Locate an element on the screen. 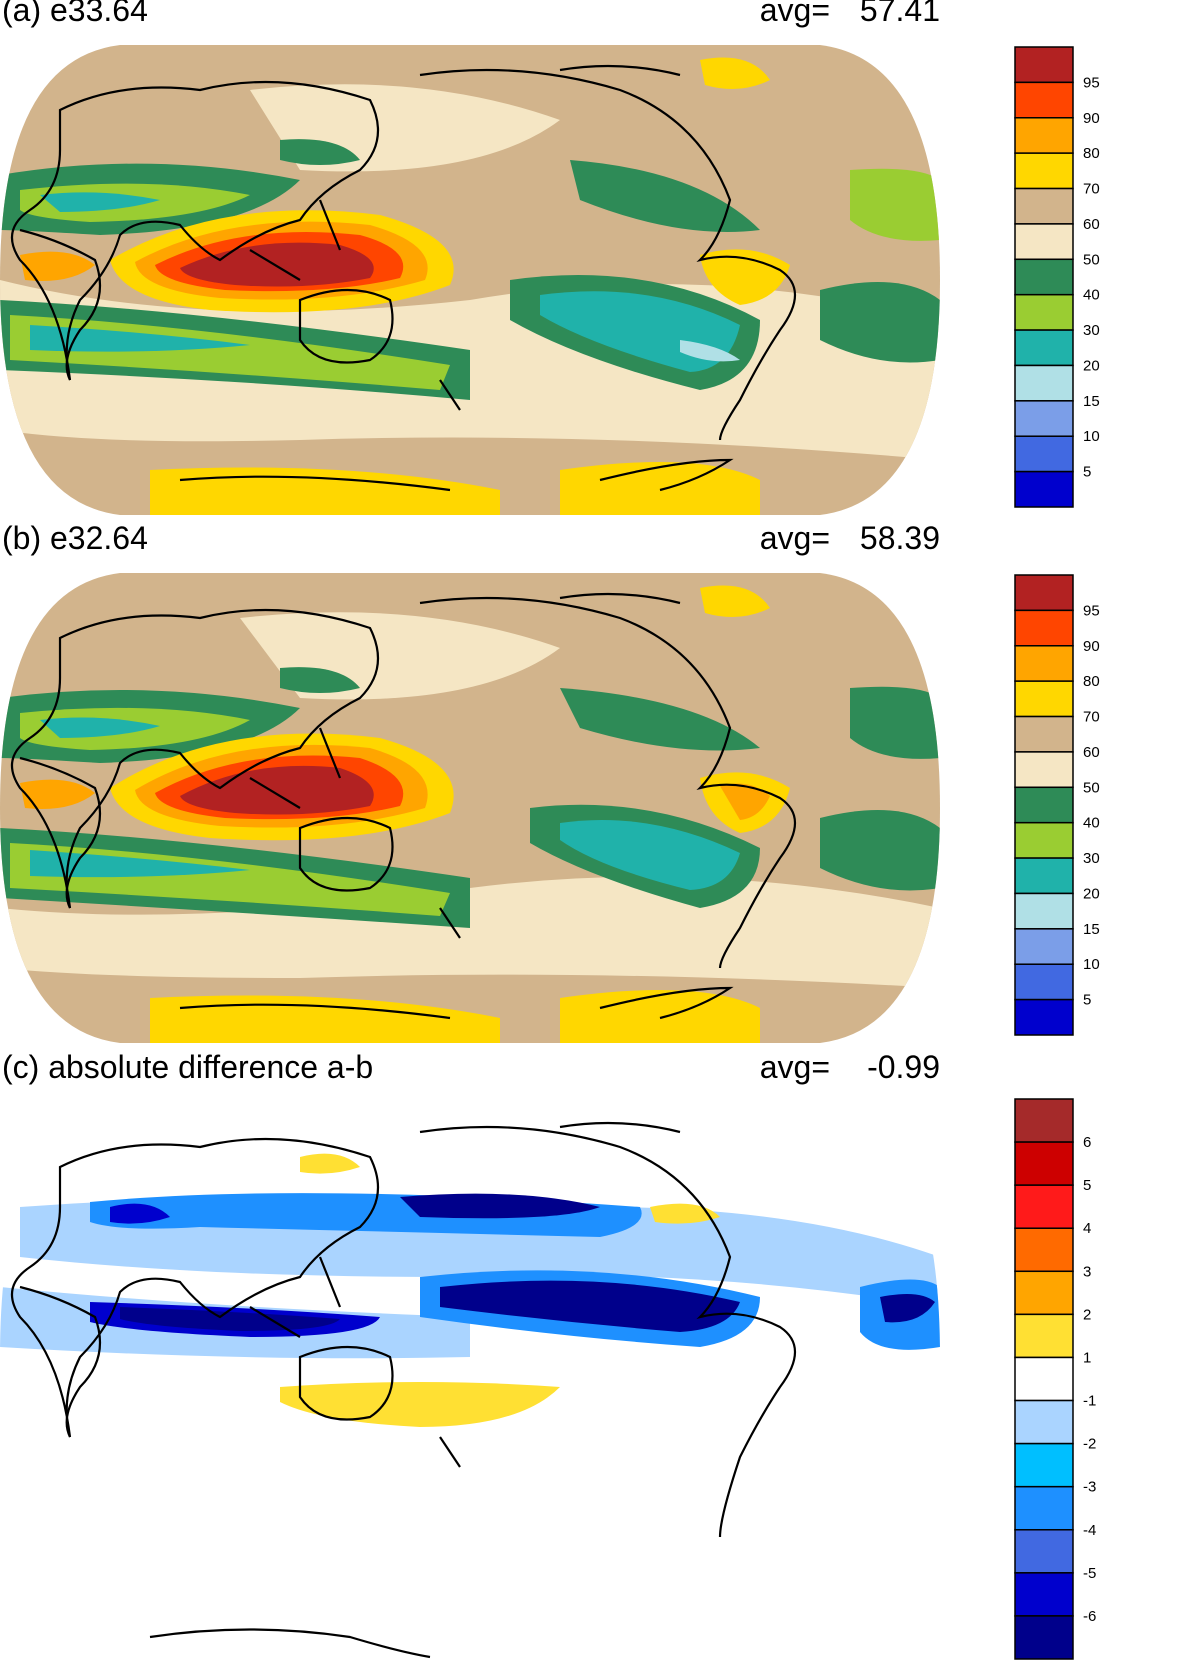  colorbar-label: 2 is located at coordinates (1087, 1314).